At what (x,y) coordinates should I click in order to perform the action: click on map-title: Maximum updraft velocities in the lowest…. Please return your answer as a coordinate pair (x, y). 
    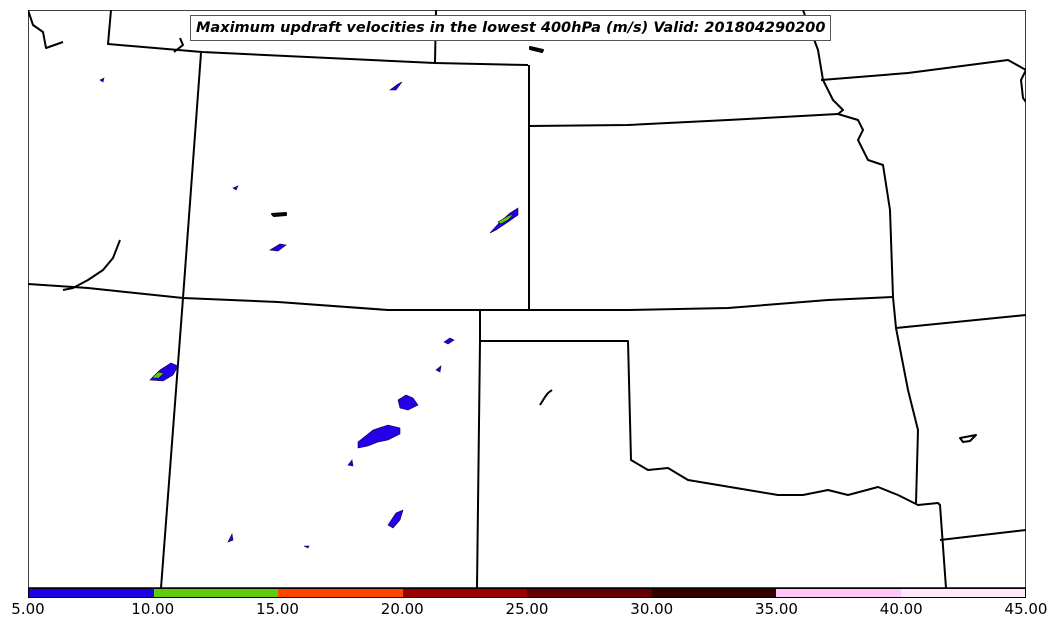
    Looking at the image, I should click on (511, 28).